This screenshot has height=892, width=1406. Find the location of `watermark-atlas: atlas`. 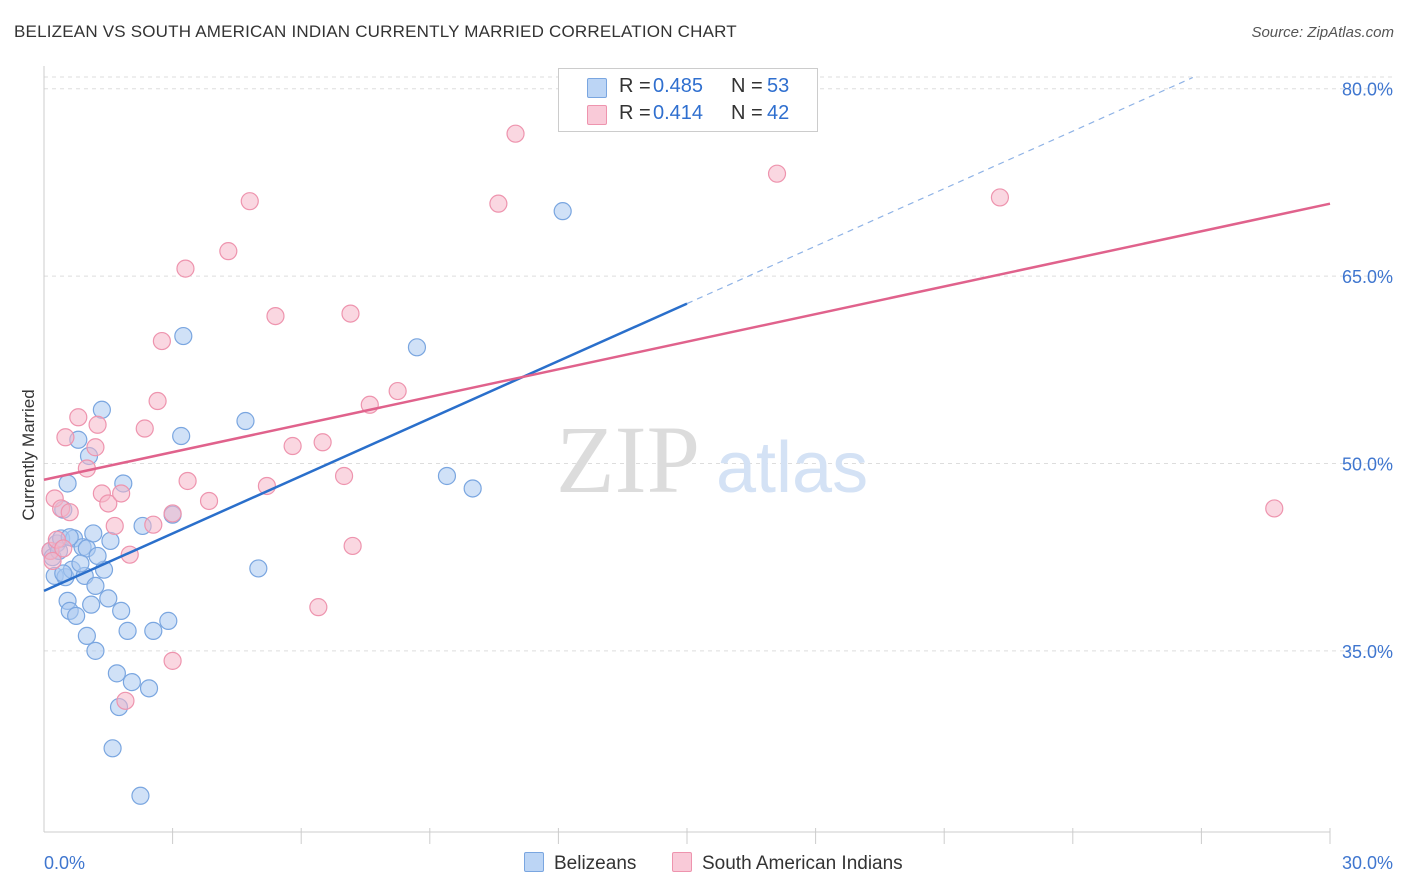

watermark-atlas: atlas is located at coordinates (792, 468).